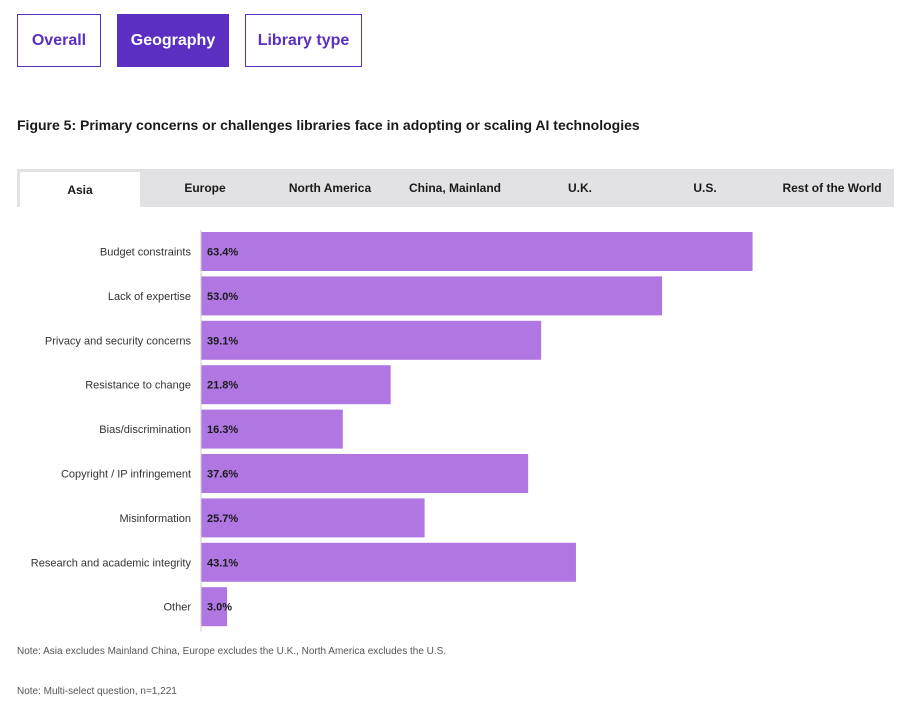 This screenshot has width=901, height=718. What do you see at coordinates (330, 188) in the screenshot?
I see `region-tab-north-america: North America` at bounding box center [330, 188].